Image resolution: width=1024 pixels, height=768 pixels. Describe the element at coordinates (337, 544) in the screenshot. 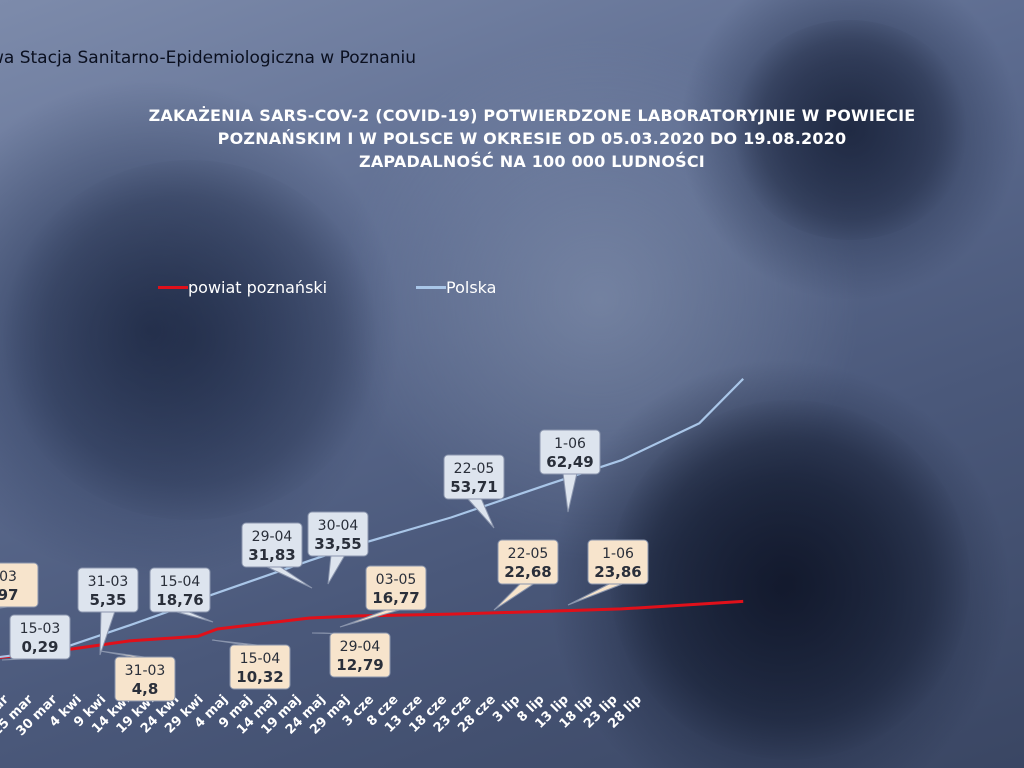

I see `callout-value: 33,55` at that location.